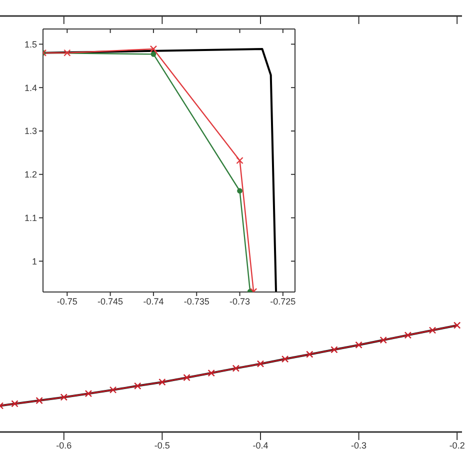  What do you see at coordinates (260, 445) in the screenshot?
I see `x-tick-label: -0.4` at bounding box center [260, 445].